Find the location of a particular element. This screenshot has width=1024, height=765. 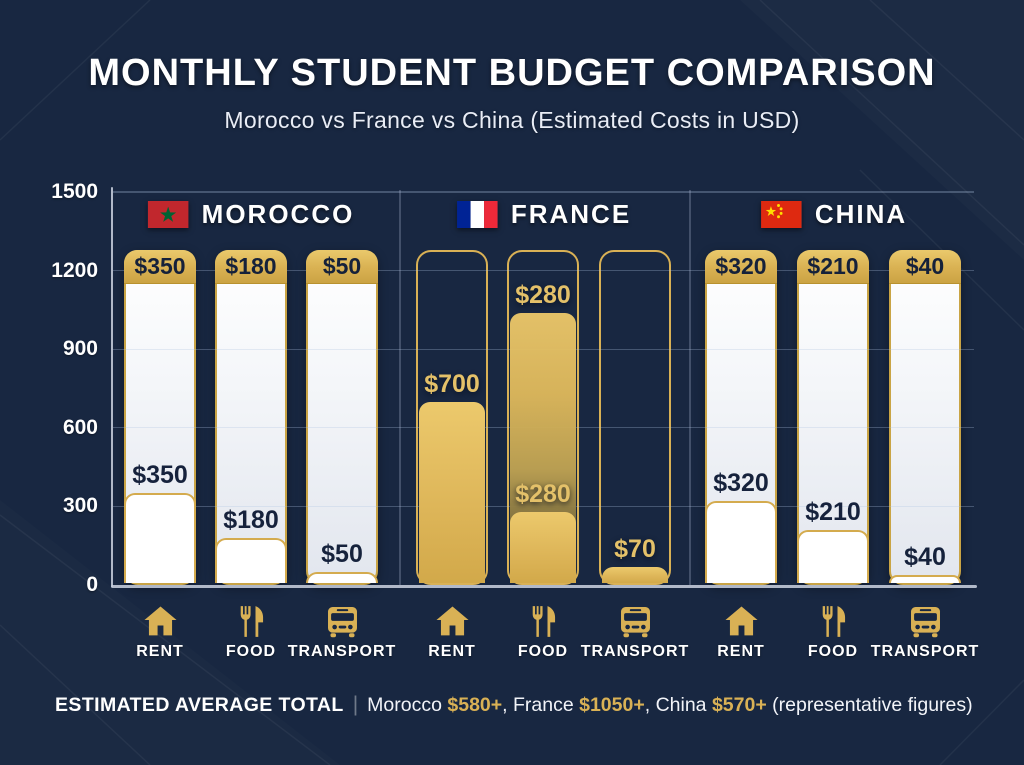

y-tick-label: 300 is located at coordinates (80, 506).